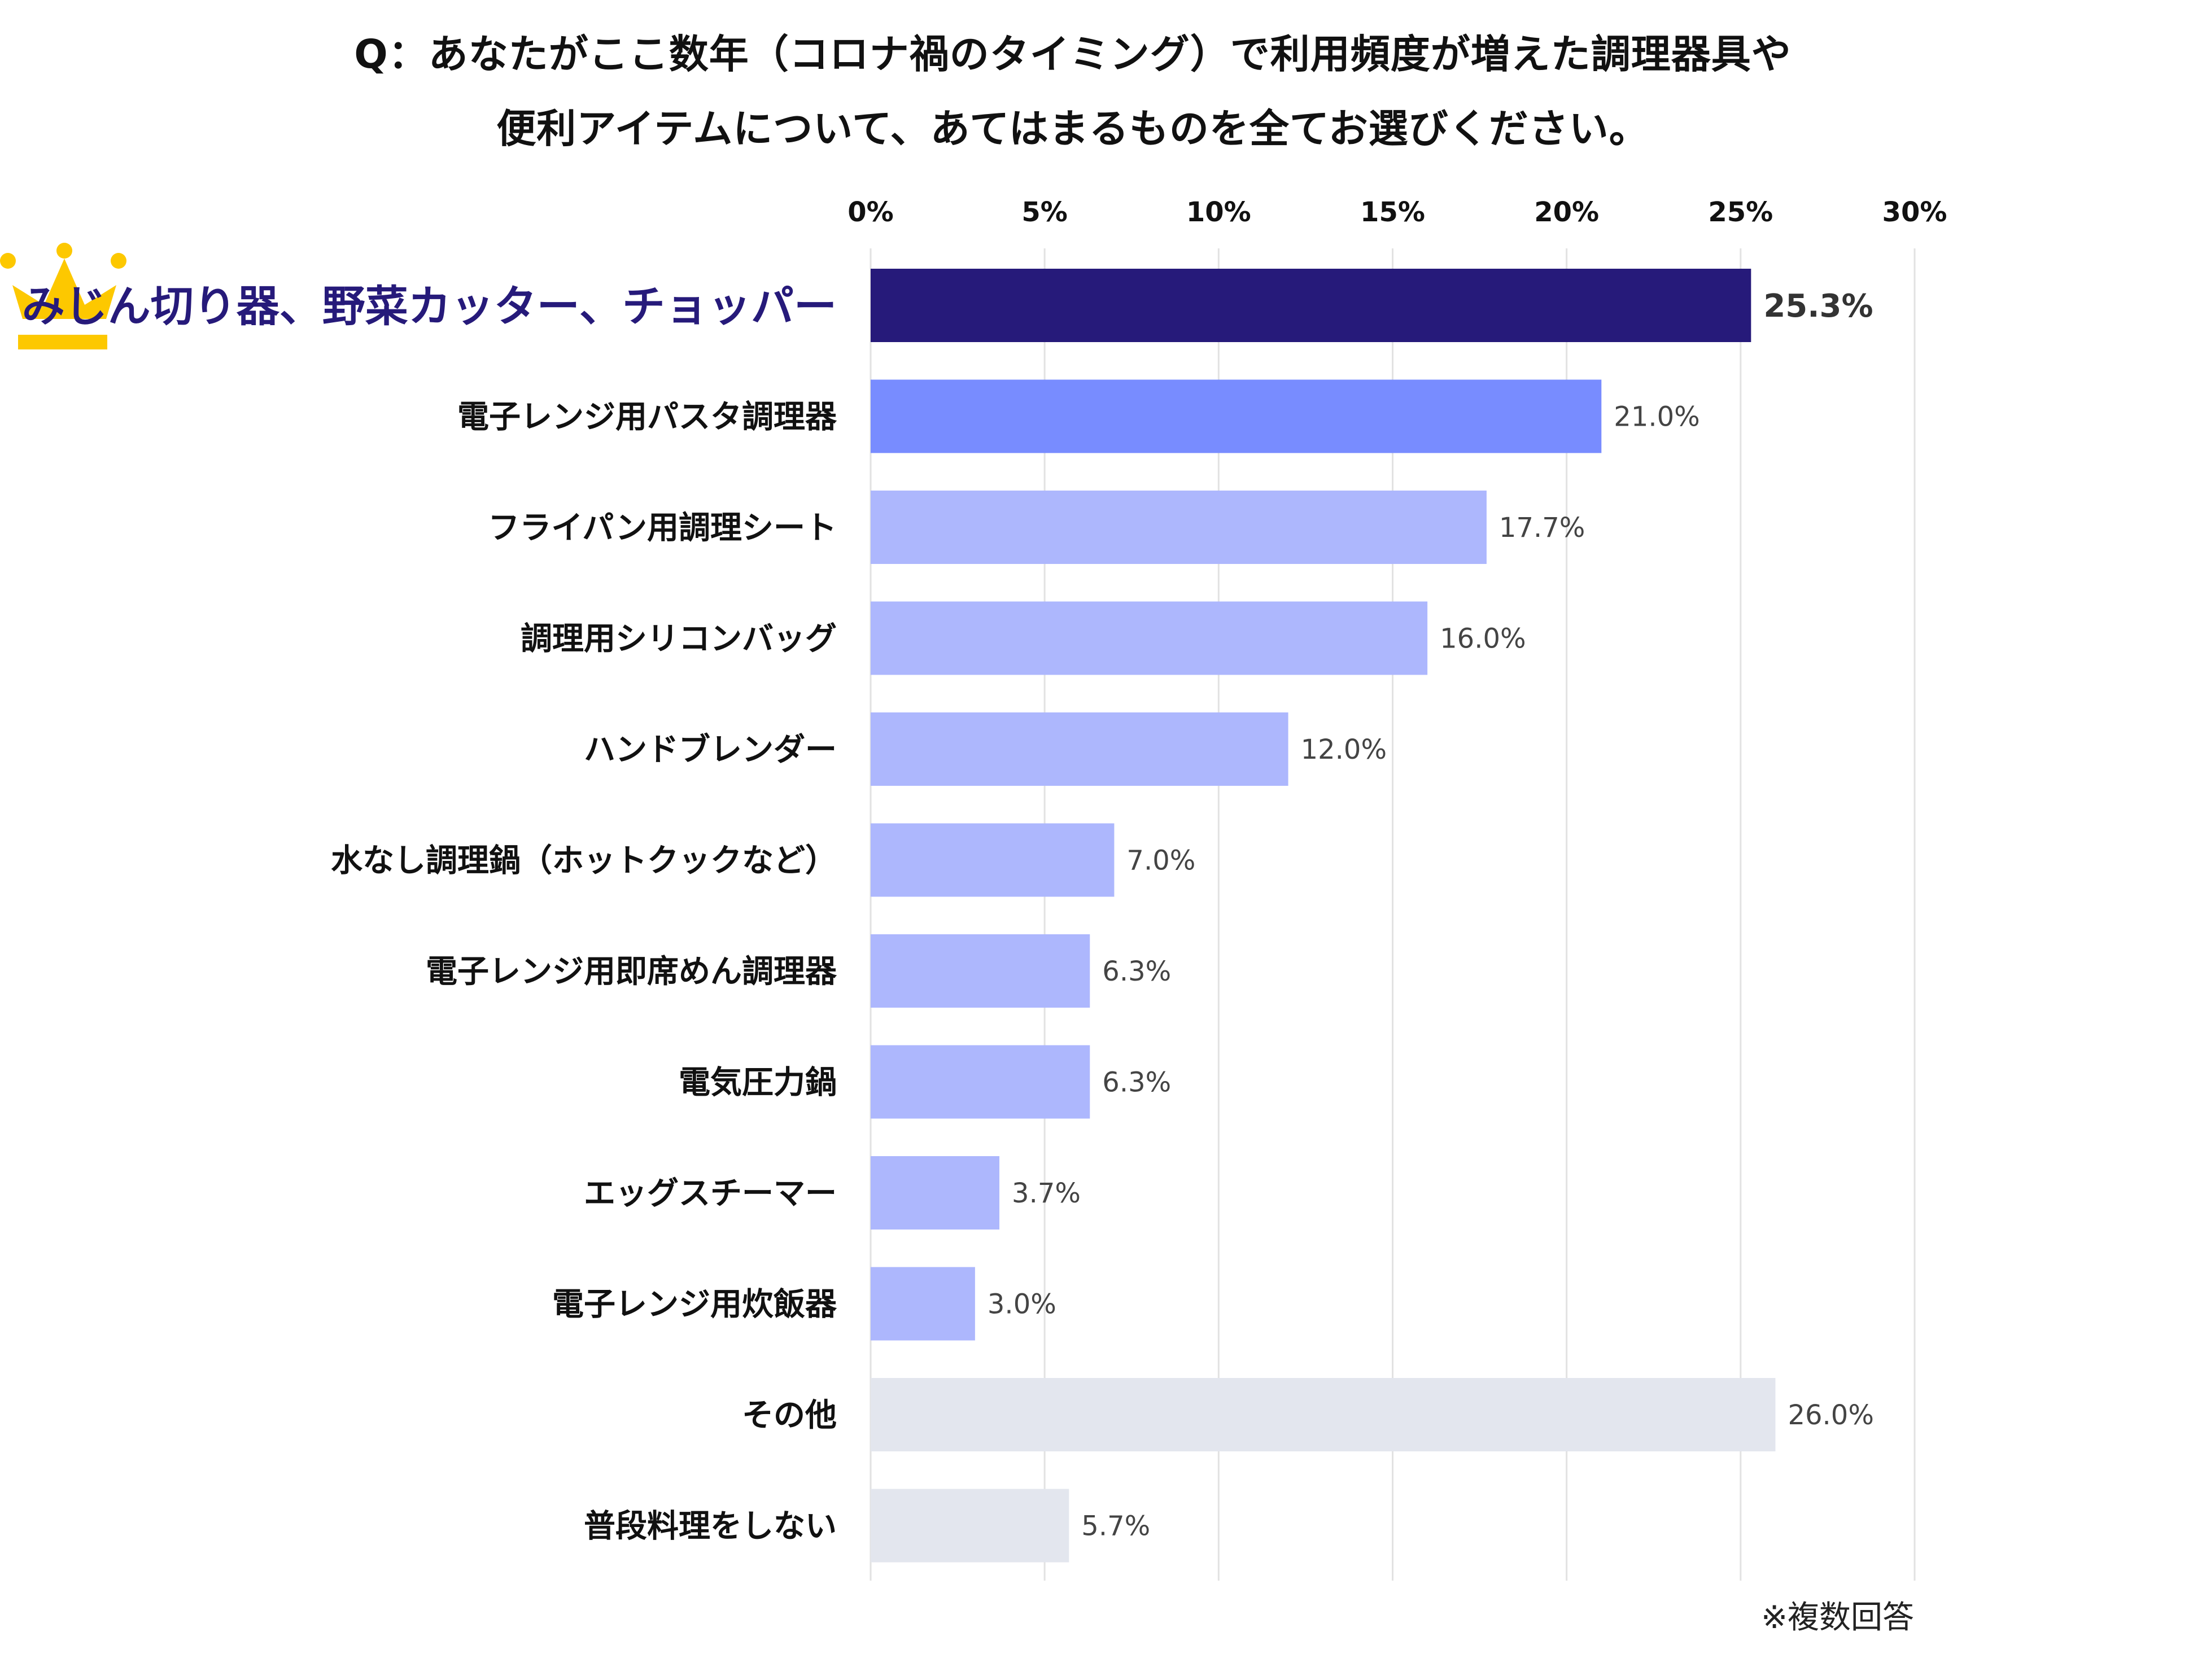 Image resolution: width=2202 pixels, height=1680 pixels. What do you see at coordinates (1044, 212) in the screenshot?
I see `x-tick-label: 5%` at bounding box center [1044, 212].